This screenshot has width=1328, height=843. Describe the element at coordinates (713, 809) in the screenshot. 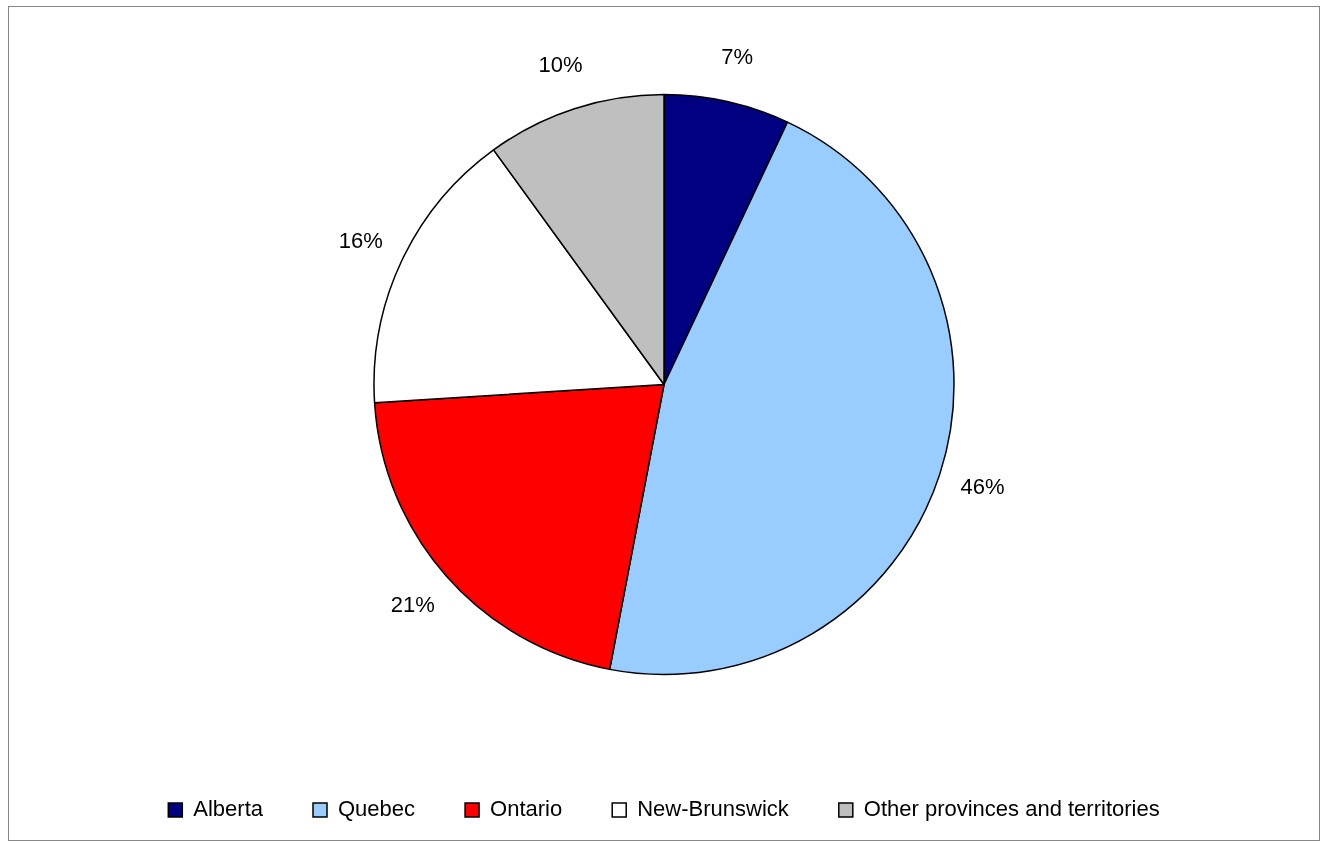

I see `legend-label: New-Brunswick` at that location.